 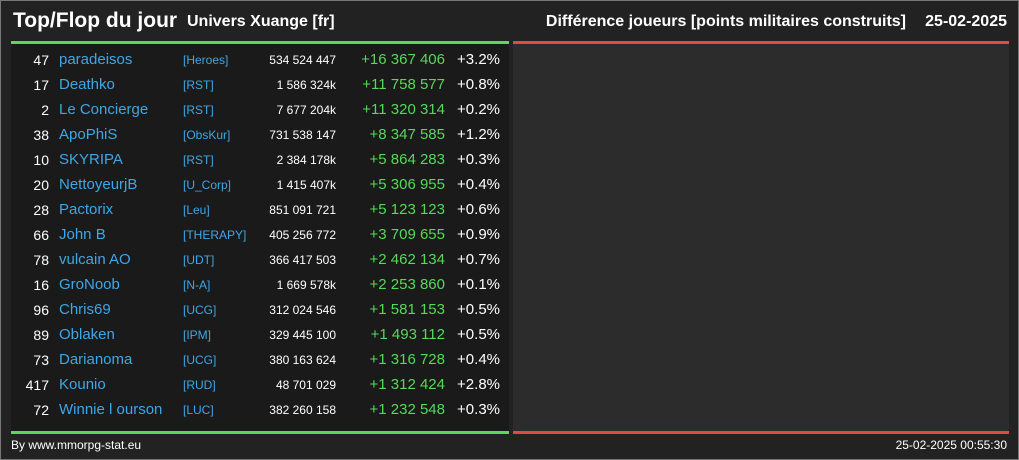 What do you see at coordinates (260, 42) in the screenshot?
I see `top-divider-green` at bounding box center [260, 42].